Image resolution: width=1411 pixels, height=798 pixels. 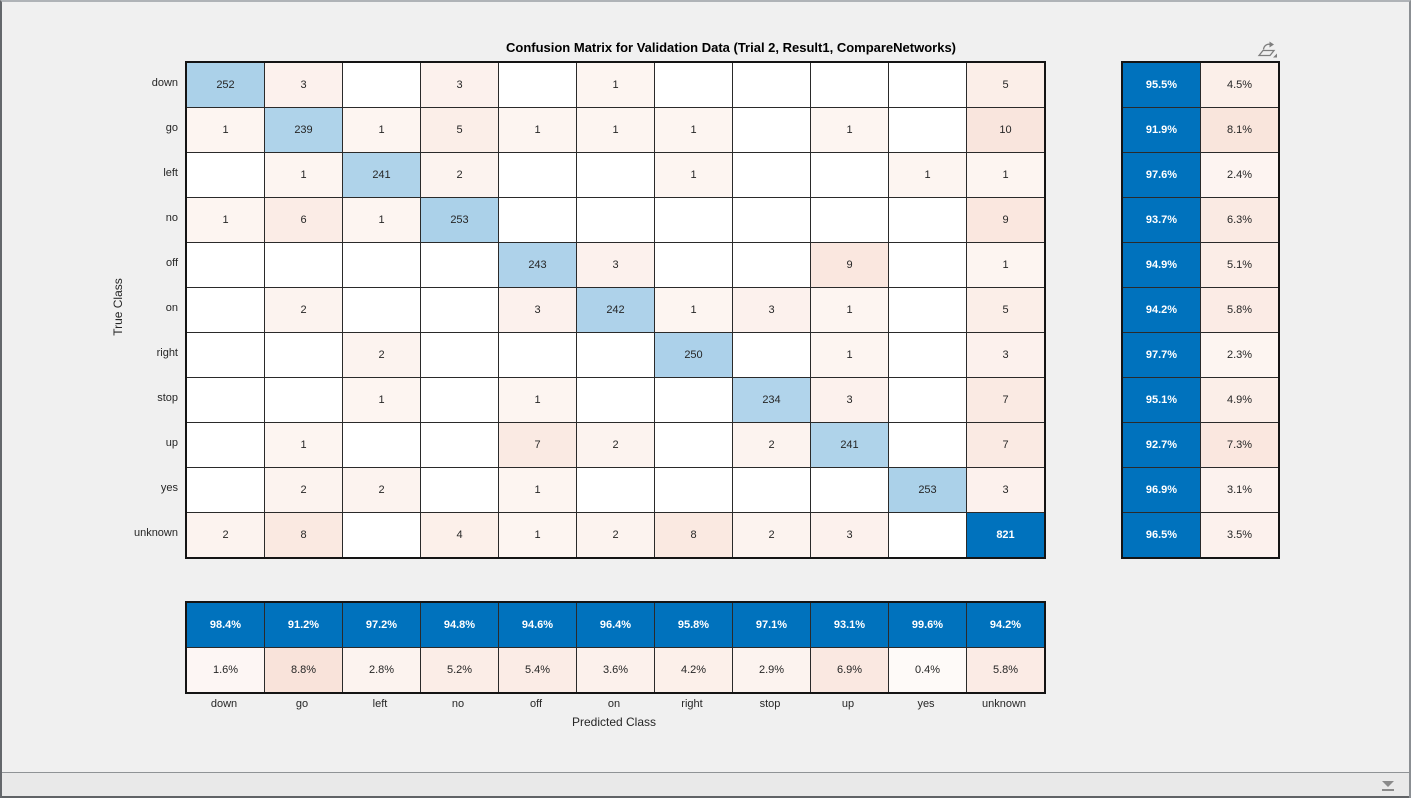 What do you see at coordinates (225, 310) in the screenshot?
I see `matrix-cell-on-down` at bounding box center [225, 310].